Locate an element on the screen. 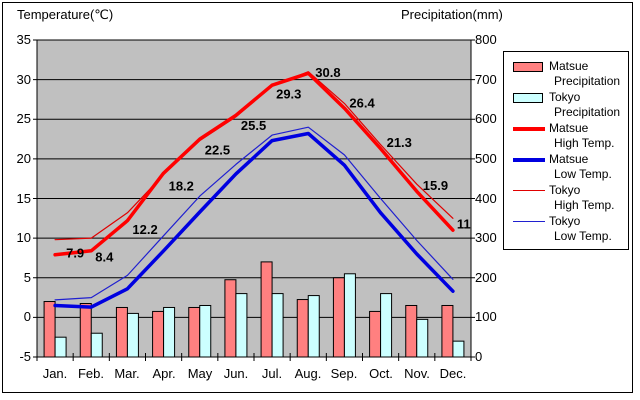 Image resolution: width=640 pixels, height=400 pixels. legend-item: Tokyo Precipitation is located at coordinates (566, 105).